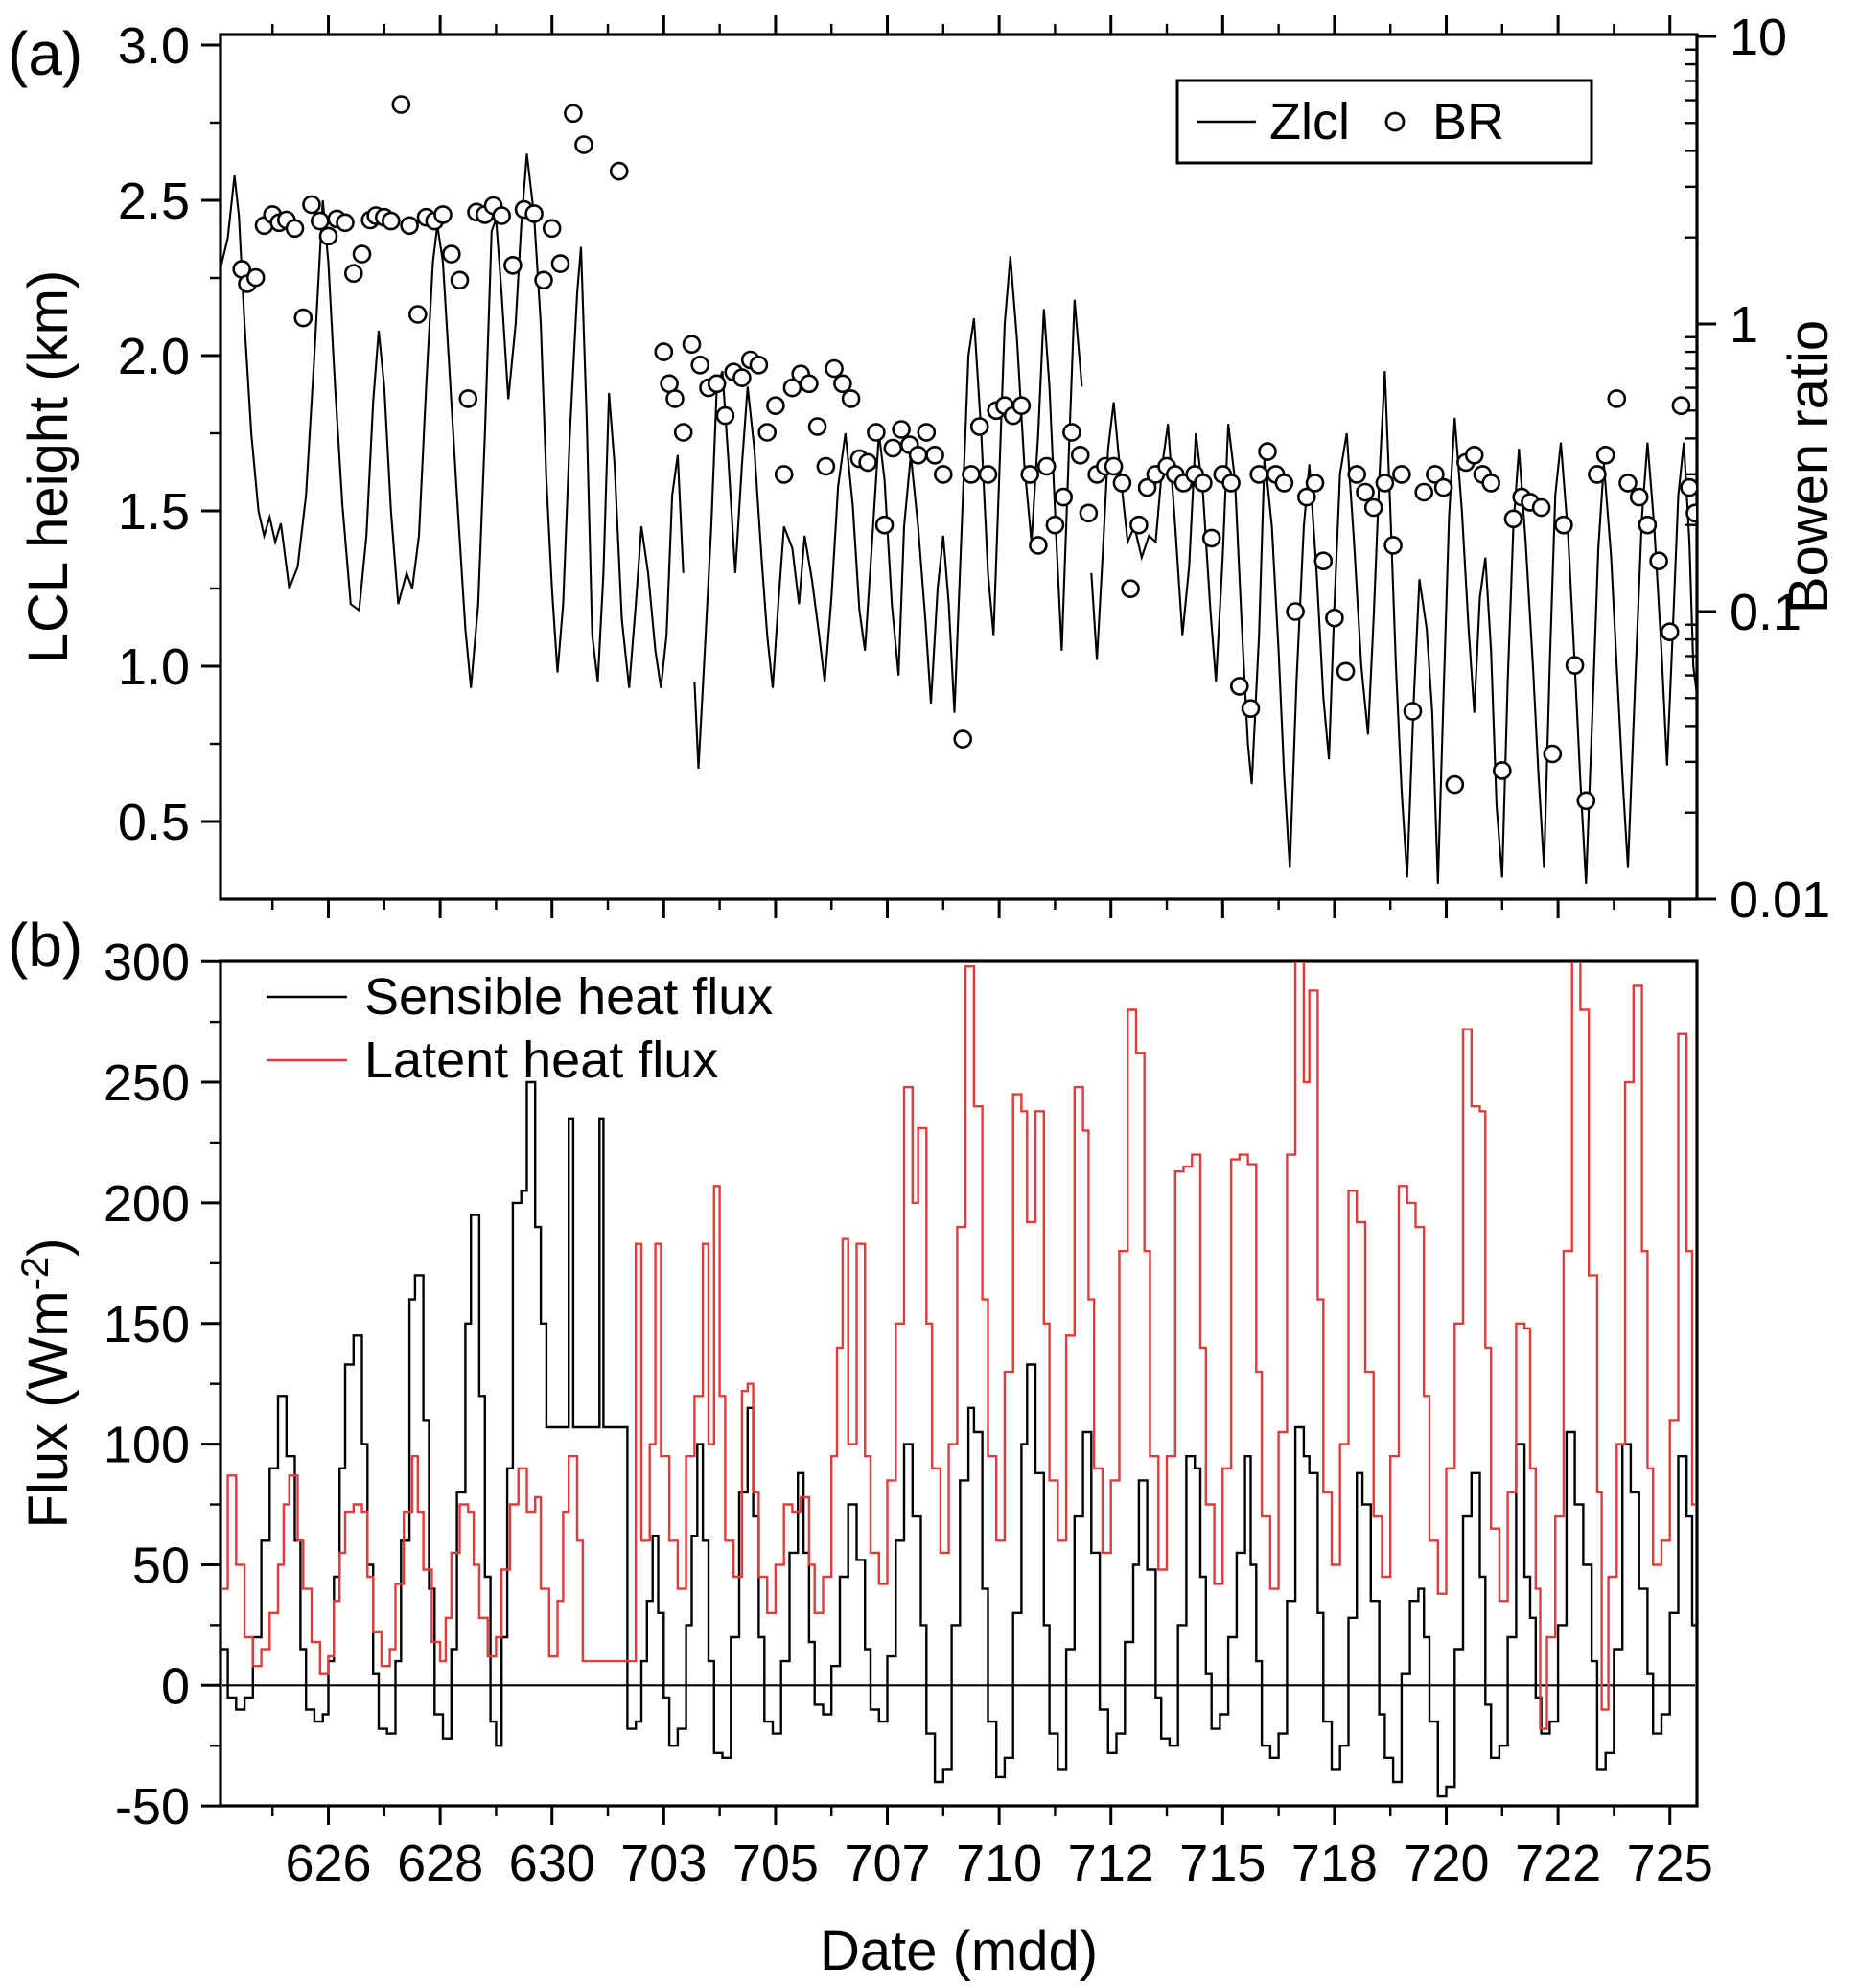 Image resolution: width=1859 pixels, height=1988 pixels. What do you see at coordinates (1222, 1864) in the screenshot?
I see `date-tick-label: 715` at bounding box center [1222, 1864].